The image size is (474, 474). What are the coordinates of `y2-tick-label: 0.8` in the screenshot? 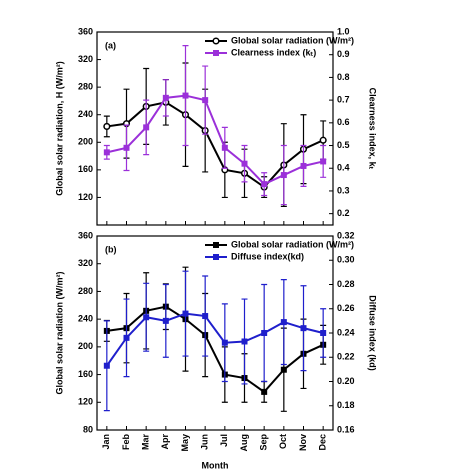 It's located at (343, 77).